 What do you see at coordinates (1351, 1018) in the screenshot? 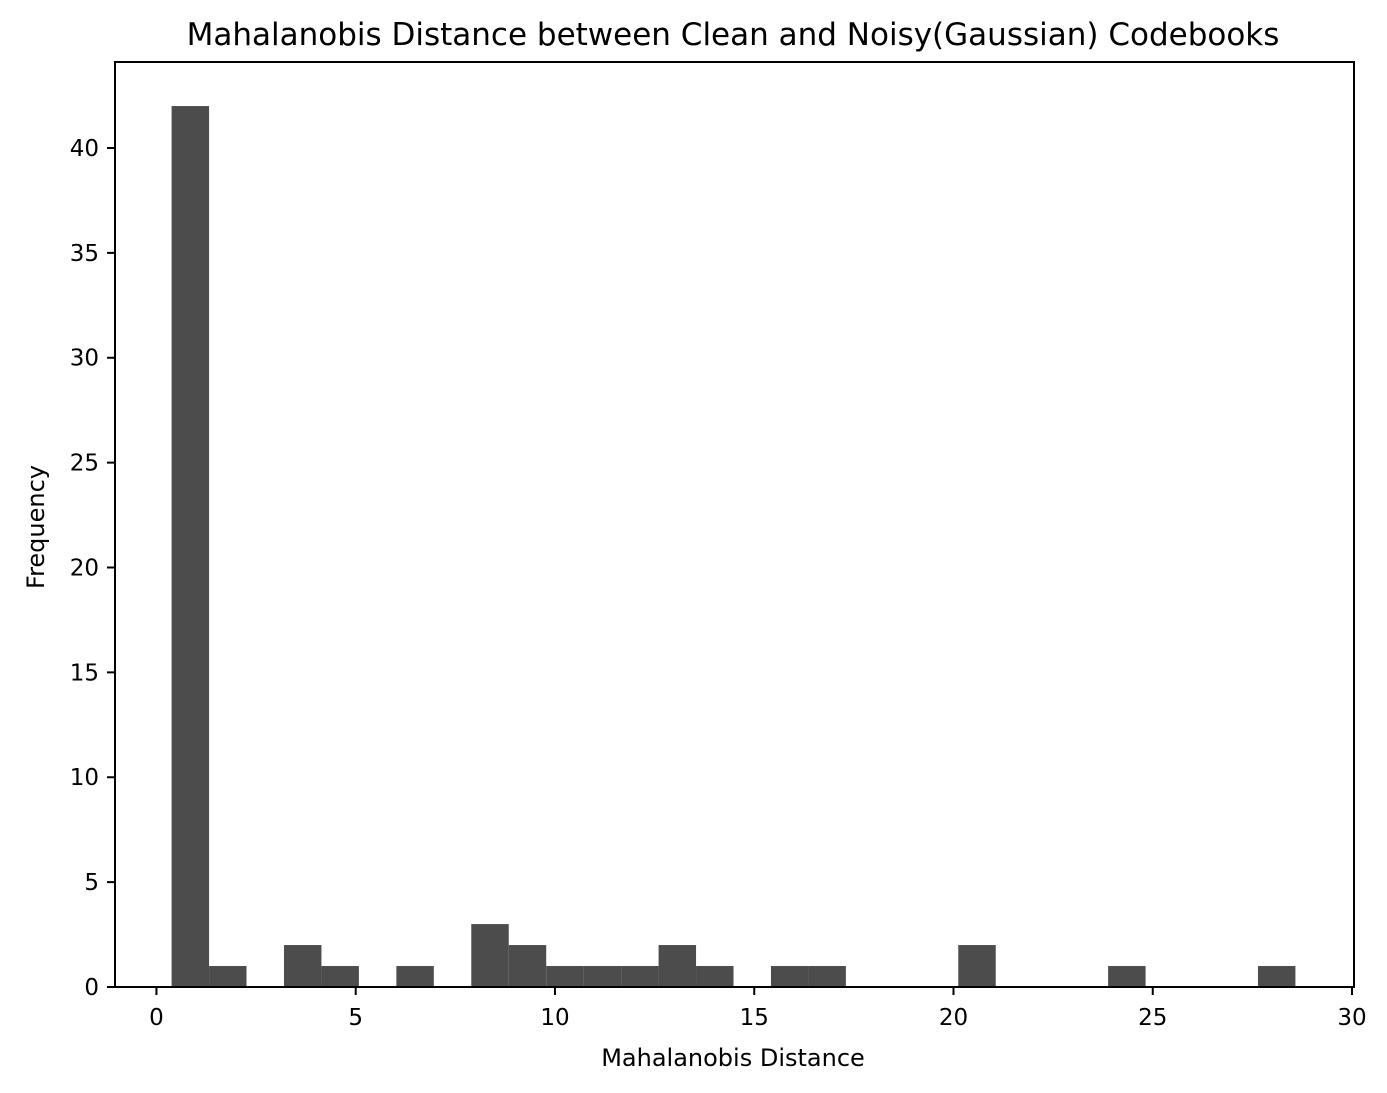
I see `x-tick-label: 30` at bounding box center [1351, 1018].